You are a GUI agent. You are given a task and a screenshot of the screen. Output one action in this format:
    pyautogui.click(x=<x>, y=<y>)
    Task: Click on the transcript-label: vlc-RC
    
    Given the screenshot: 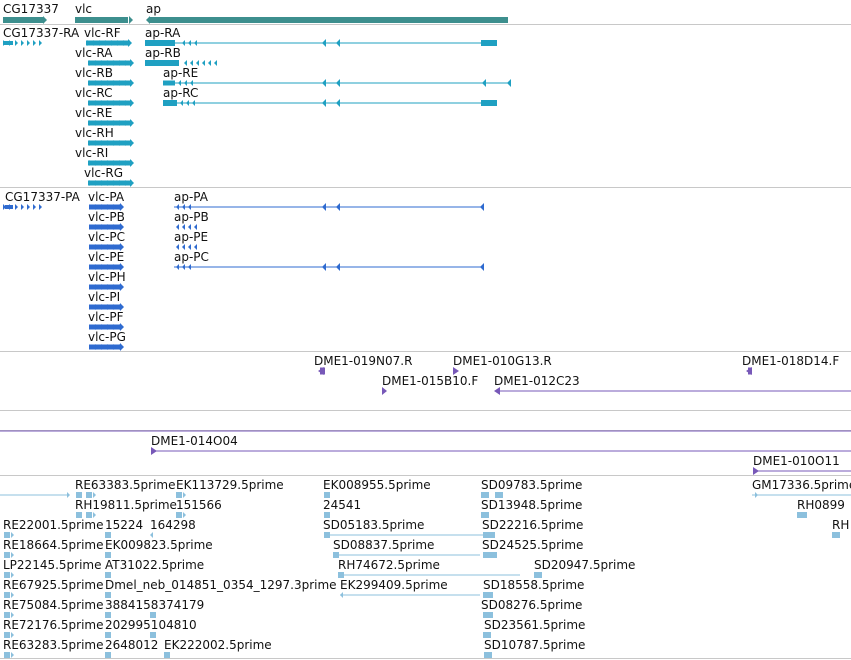 What is the action you would take?
    pyautogui.click(x=94, y=93)
    